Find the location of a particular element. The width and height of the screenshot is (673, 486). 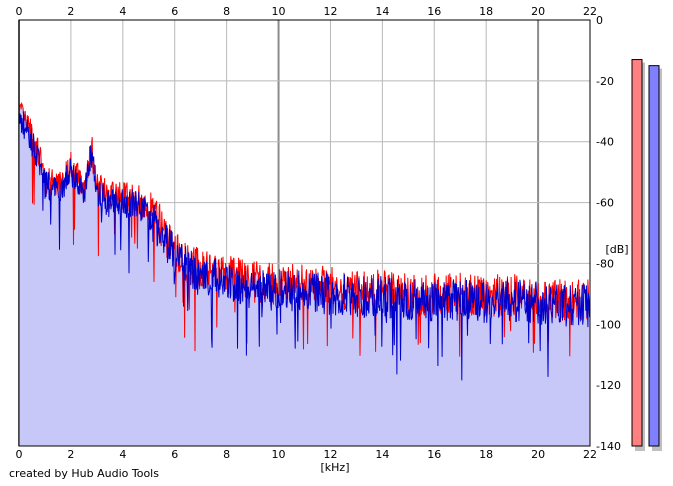

level-meter-left is located at coordinates (637, 253).